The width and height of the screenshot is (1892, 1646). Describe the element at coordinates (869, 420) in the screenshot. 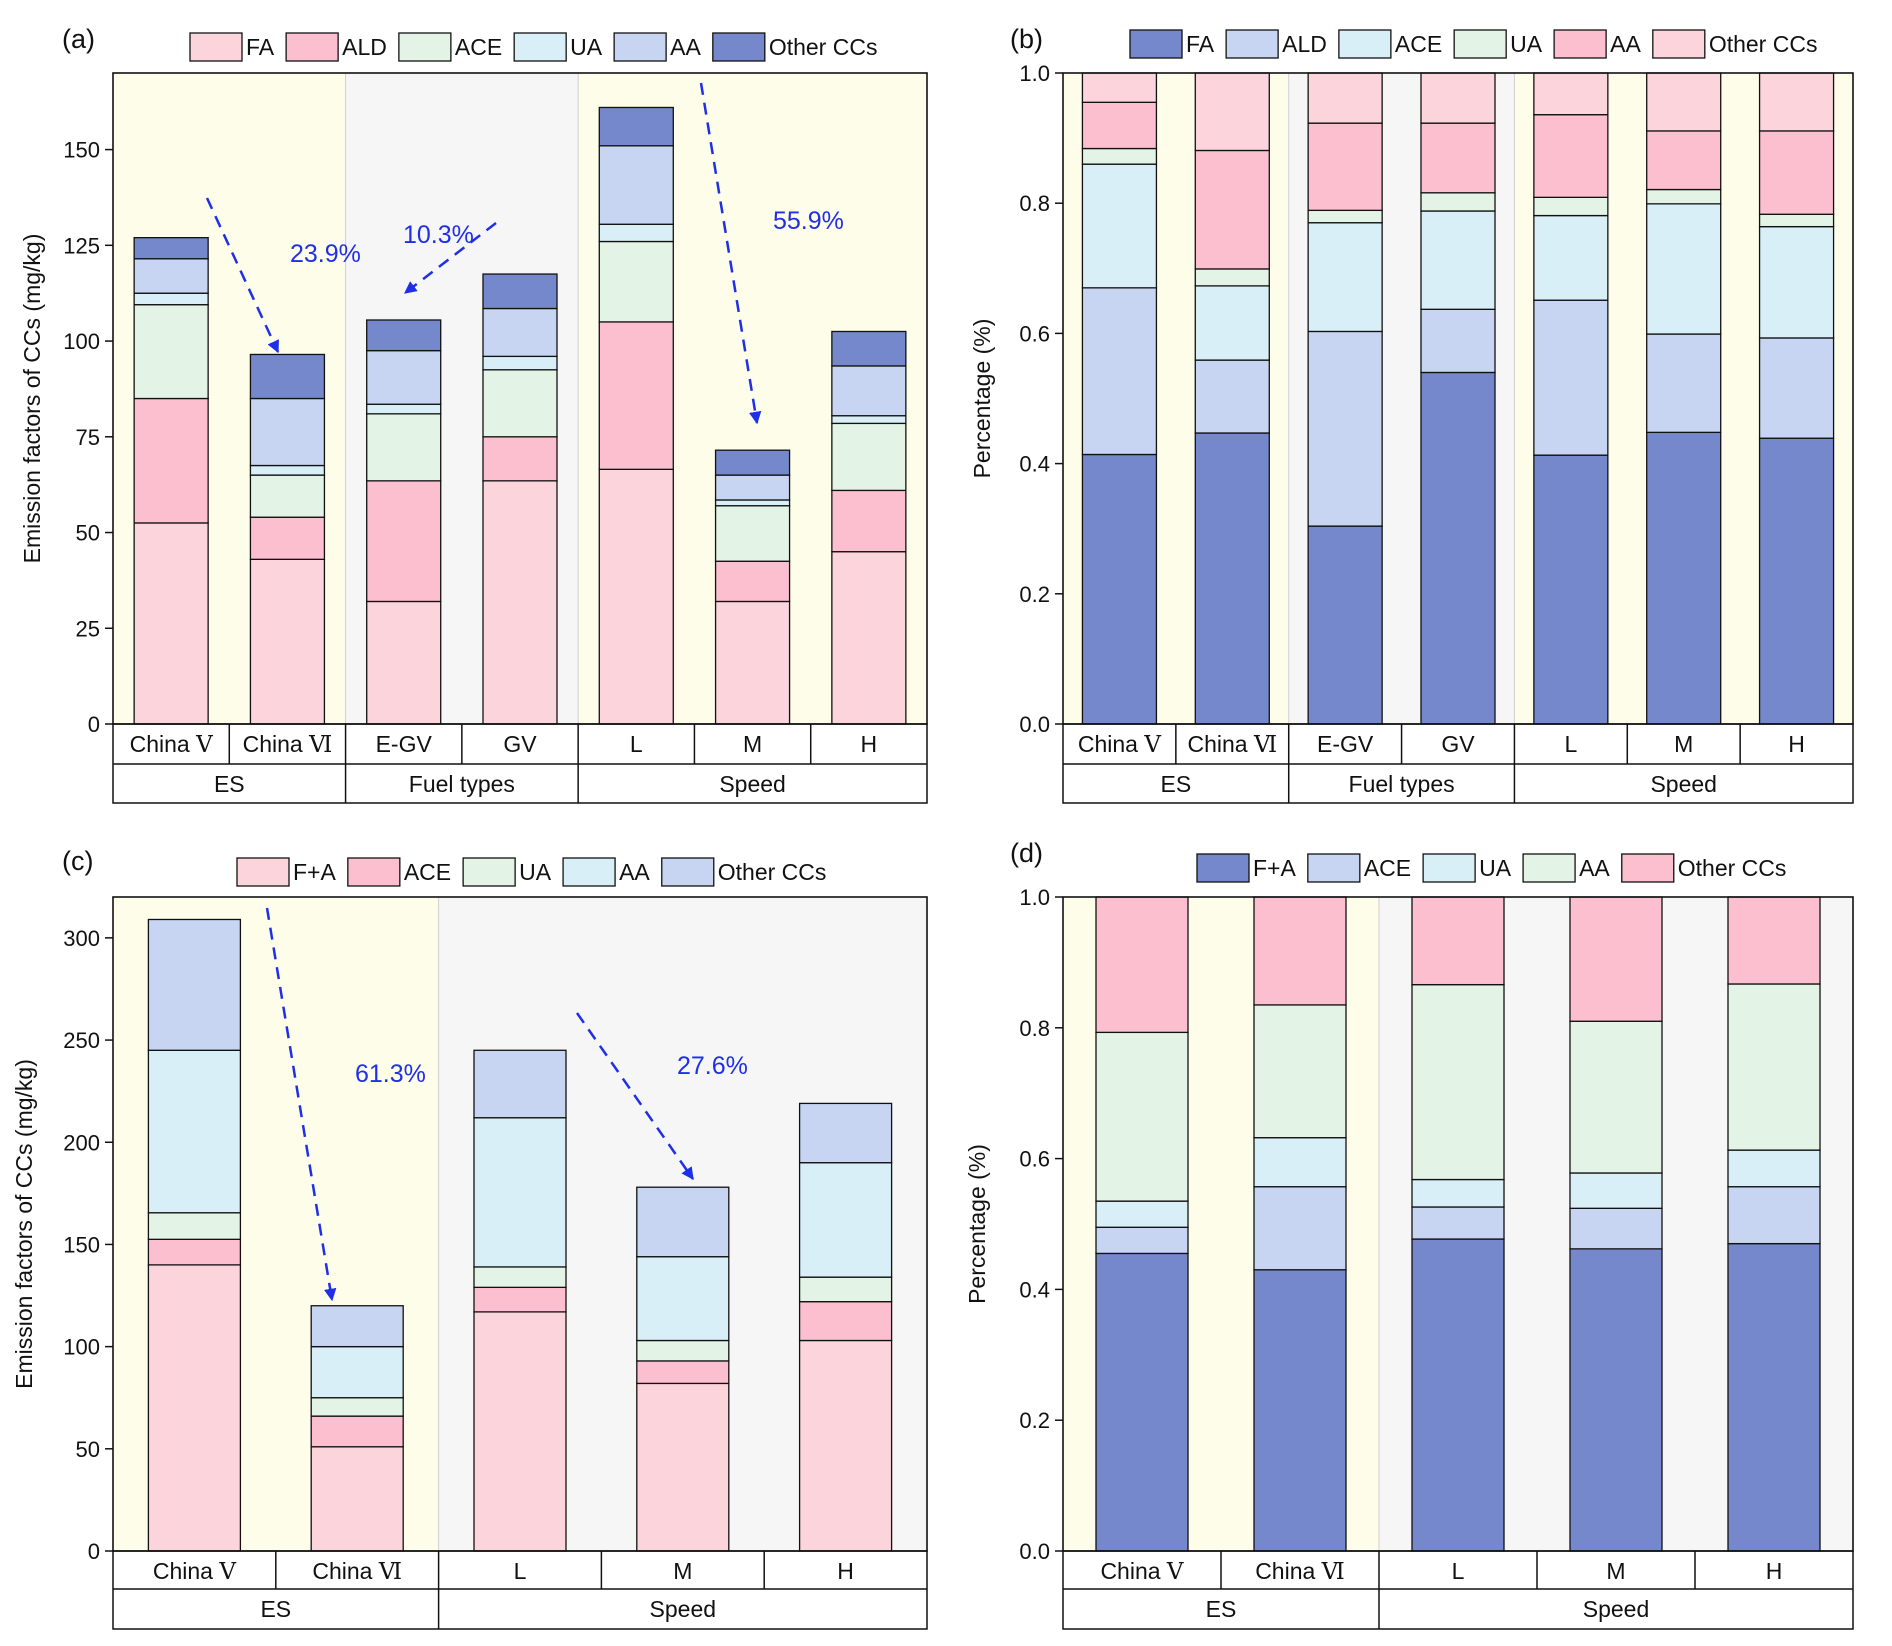

I see `bar-ua-h` at that location.